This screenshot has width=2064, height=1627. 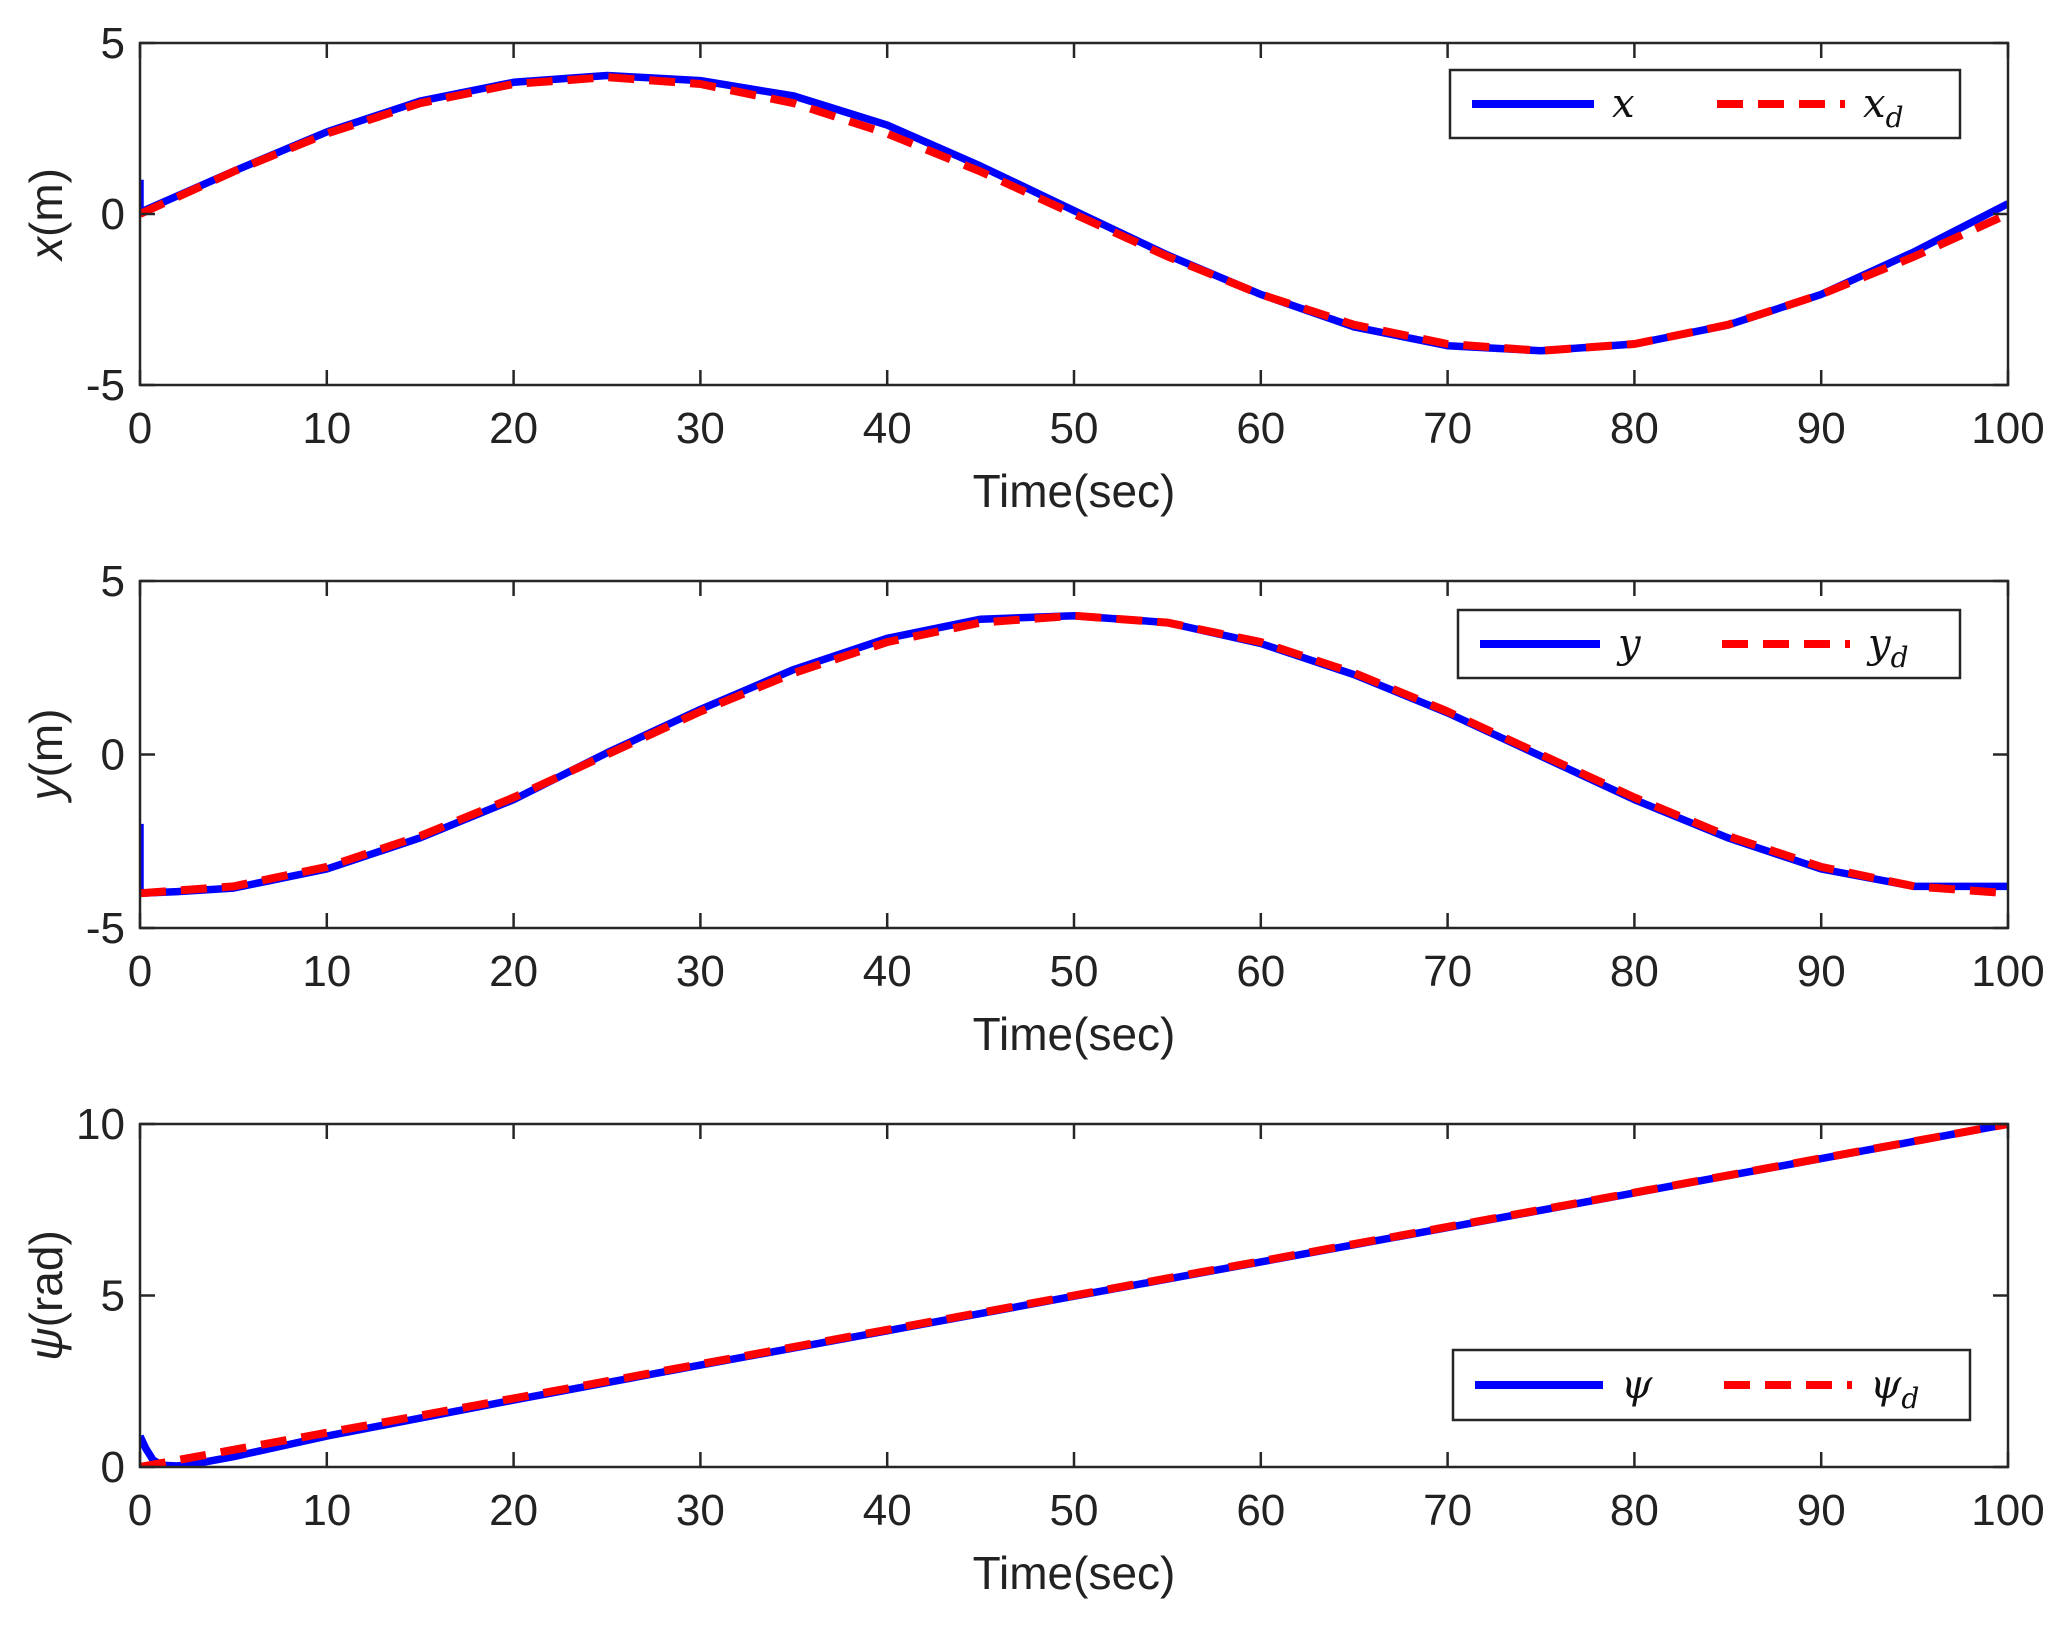 I want to click on y-axis-label: x(m), so click(x=46, y=215).